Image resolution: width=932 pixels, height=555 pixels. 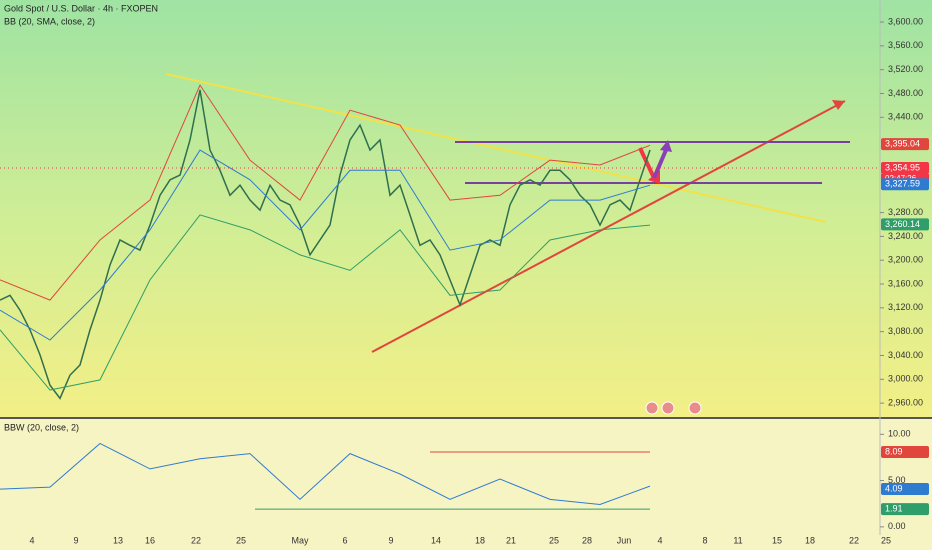 I want to click on y-tick-label: 3,480.00, so click(x=905, y=93).